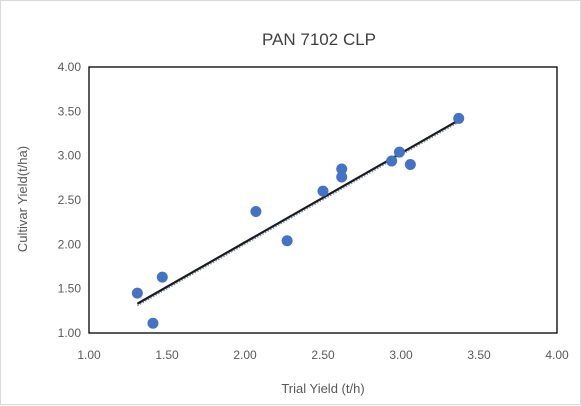  What do you see at coordinates (22, 199) in the screenshot?
I see `y-axis-title: Cultivar Yield(t/ha)` at bounding box center [22, 199].